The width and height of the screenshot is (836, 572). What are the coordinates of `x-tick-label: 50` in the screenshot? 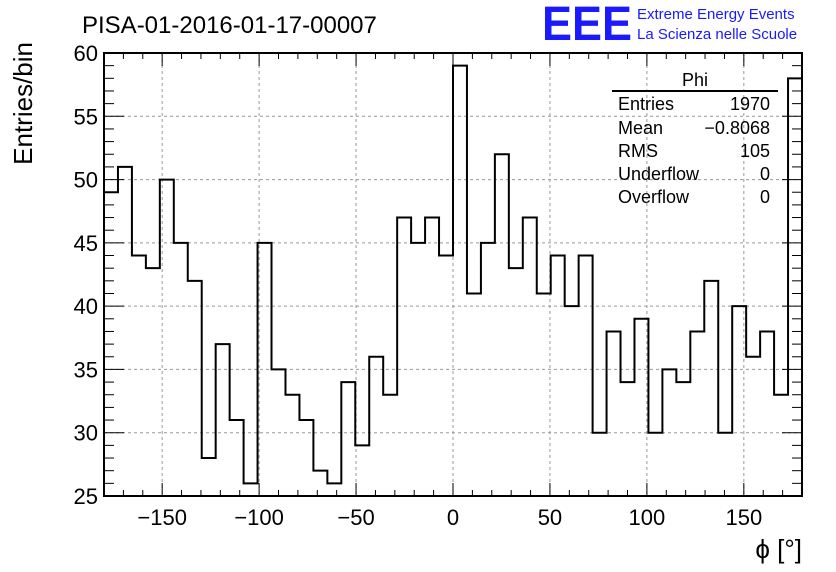 It's located at (550, 517).